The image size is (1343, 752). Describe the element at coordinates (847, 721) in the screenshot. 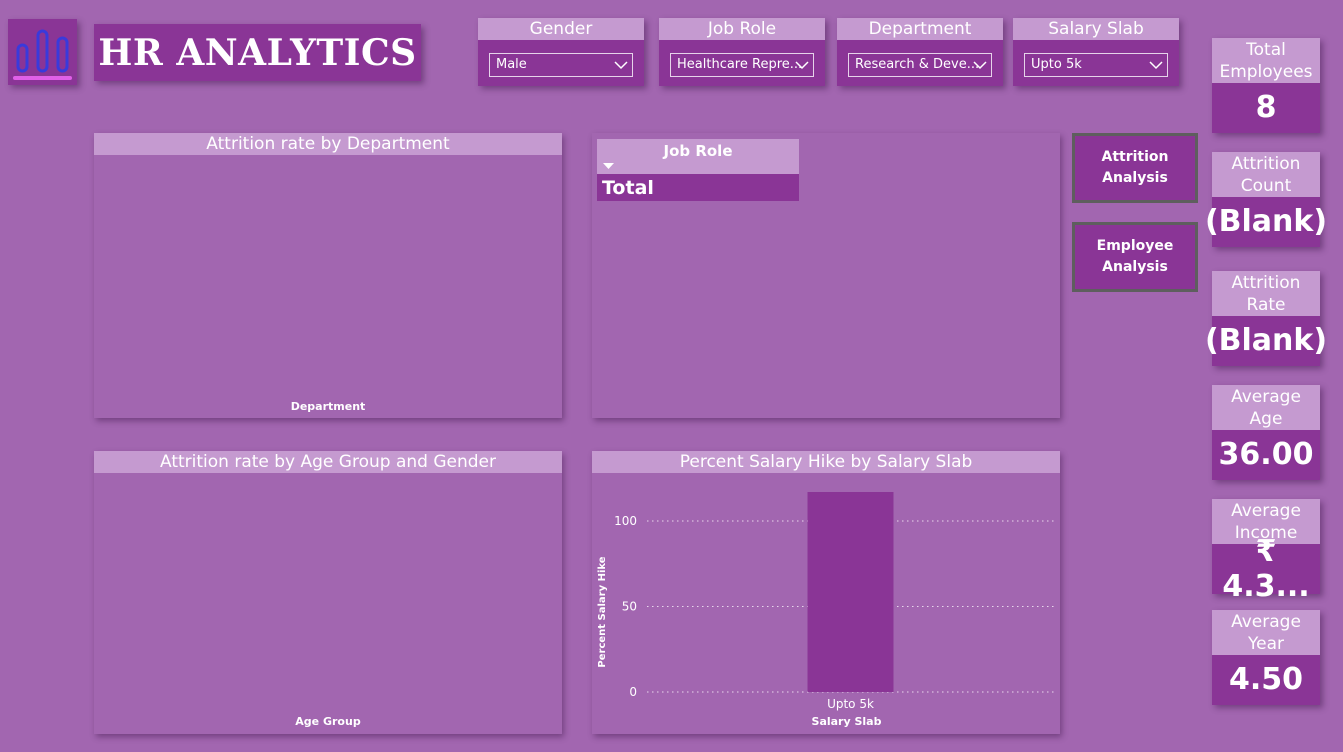

I see `x-axis-label: Salary Slab` at that location.